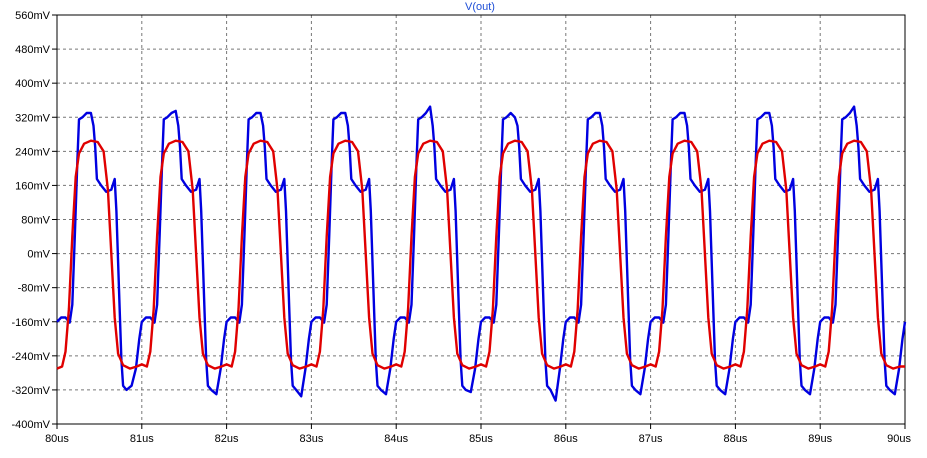 The height and width of the screenshot is (458, 927). I want to click on x-tick-label: 83us, so click(311, 439).